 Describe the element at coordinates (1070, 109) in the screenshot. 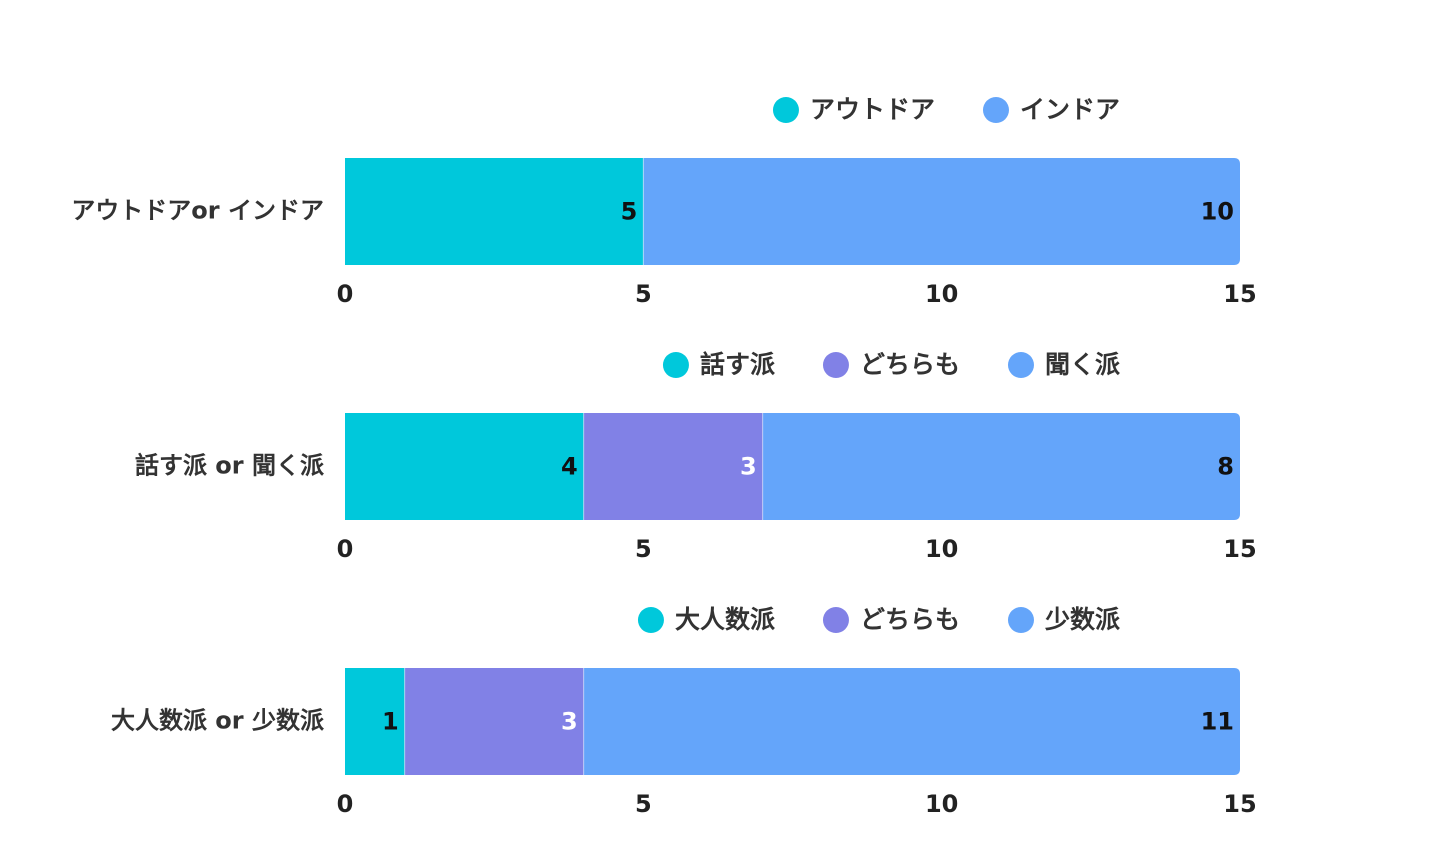

I see `legend-label: インドア` at that location.